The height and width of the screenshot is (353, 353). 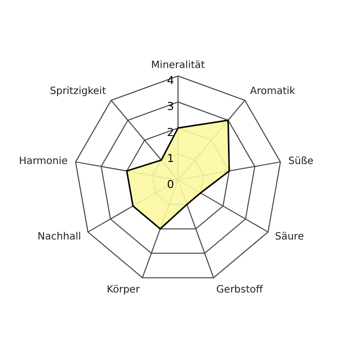 I want to click on spoke-label: Aromatik, so click(x=273, y=92).